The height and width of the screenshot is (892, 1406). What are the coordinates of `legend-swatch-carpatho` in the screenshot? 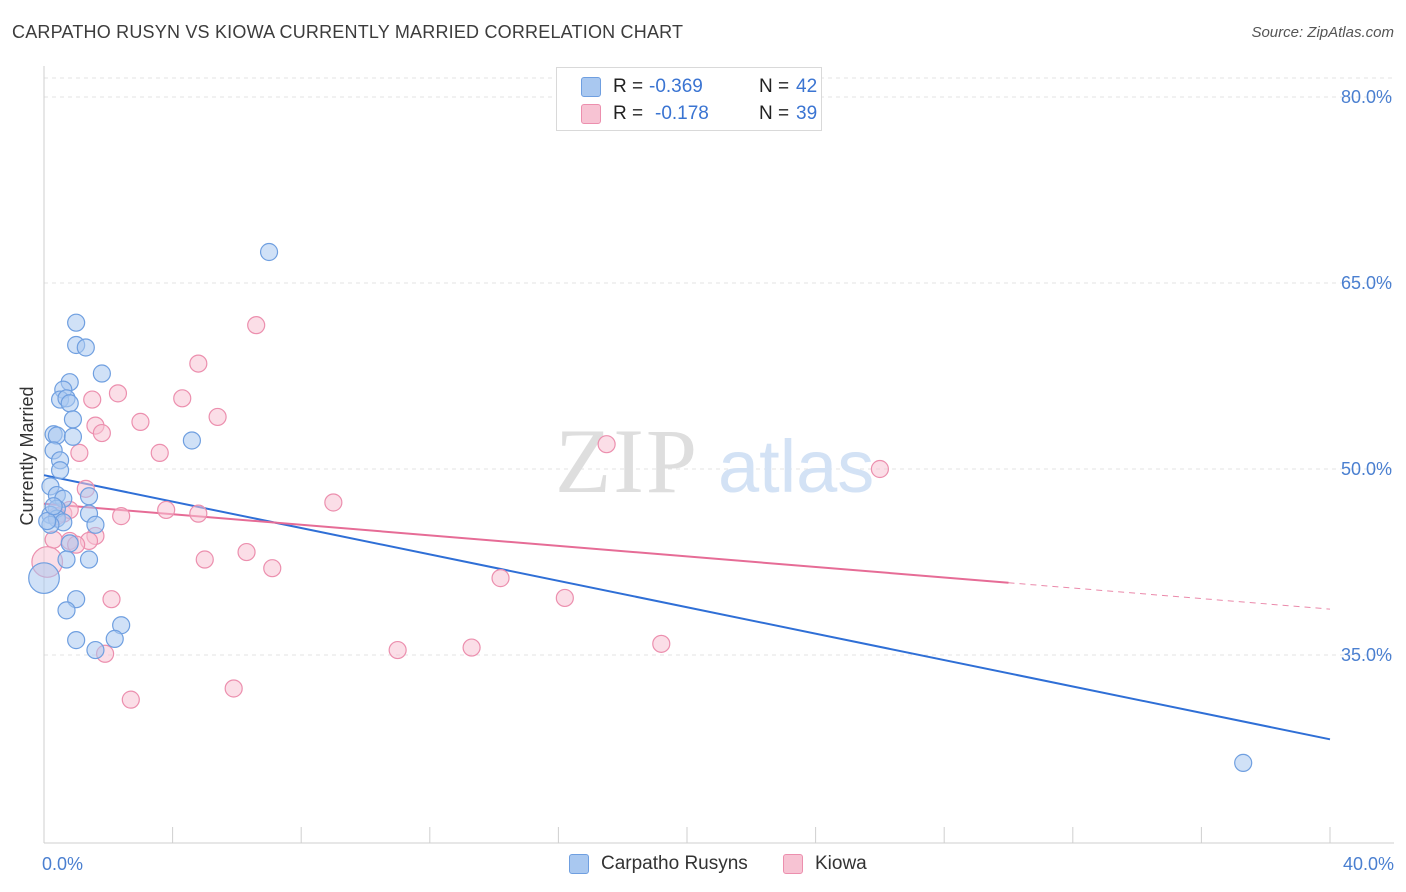 It's located at (591, 87).